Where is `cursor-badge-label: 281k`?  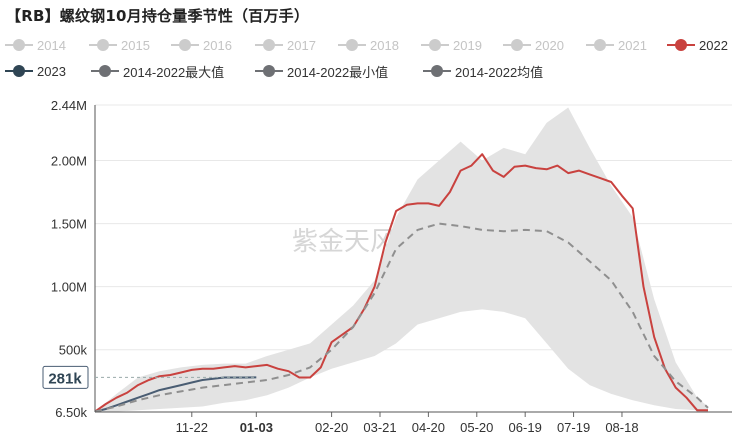
cursor-badge-label: 281k is located at coordinates (65, 378).